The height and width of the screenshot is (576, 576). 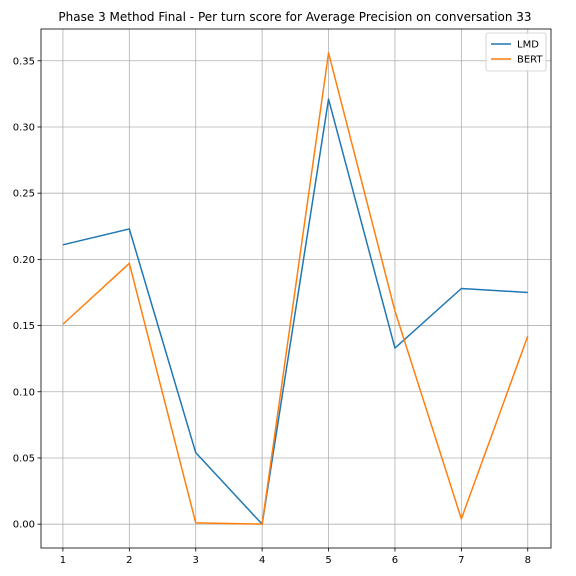 What do you see at coordinates (24, 326) in the screenshot?
I see `y-tick-label: 0.15` at bounding box center [24, 326].